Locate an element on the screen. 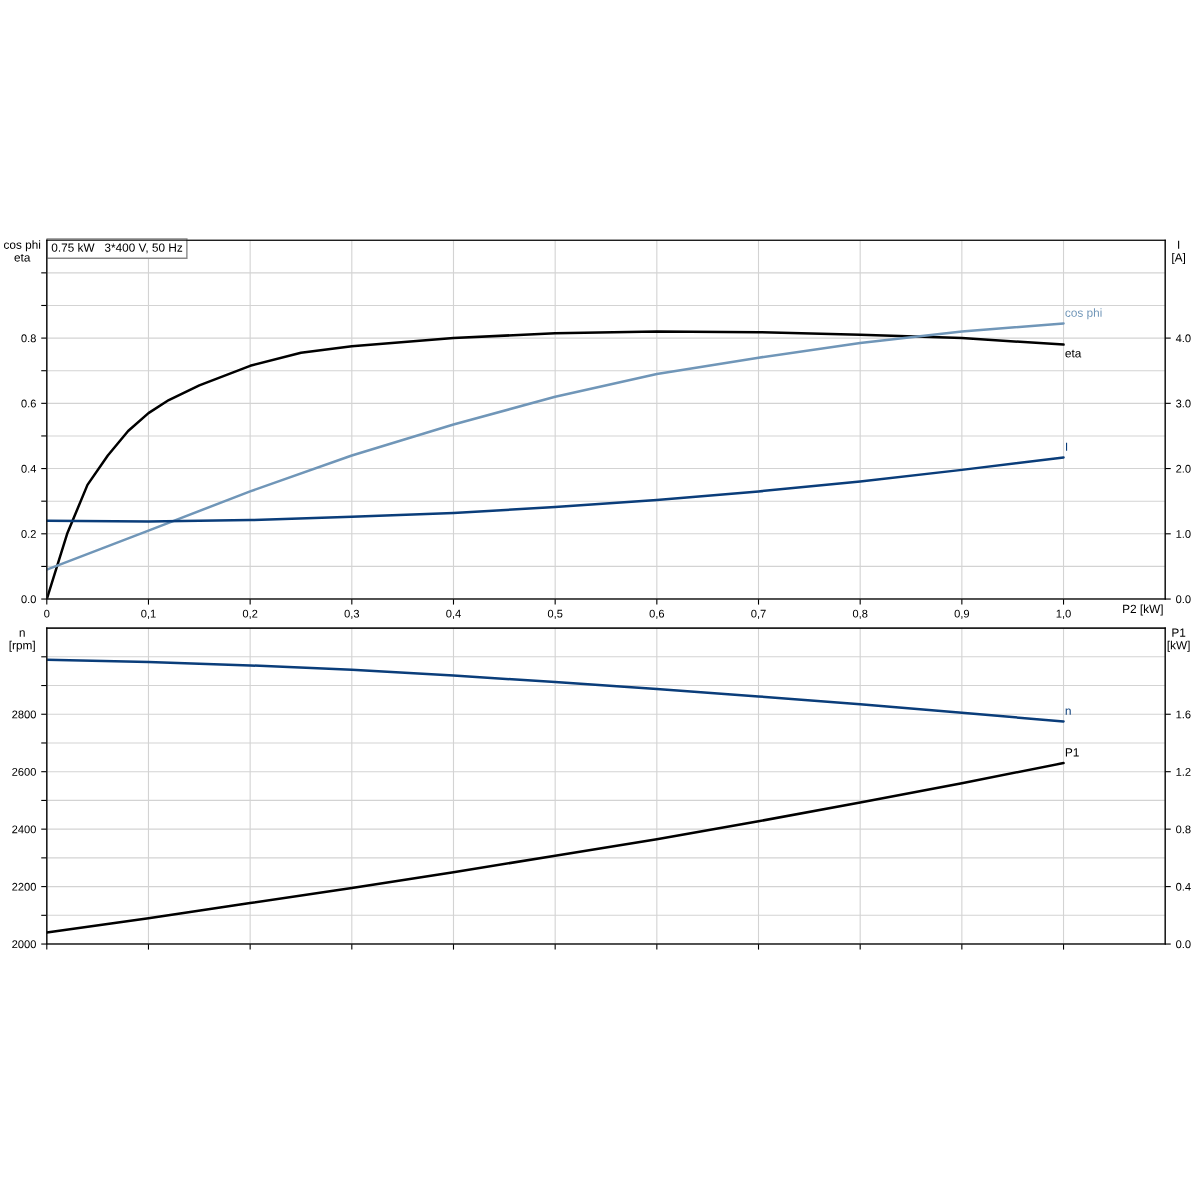 The image size is (1200, 1200). x-tick-label: 0 is located at coordinates (47, 613).